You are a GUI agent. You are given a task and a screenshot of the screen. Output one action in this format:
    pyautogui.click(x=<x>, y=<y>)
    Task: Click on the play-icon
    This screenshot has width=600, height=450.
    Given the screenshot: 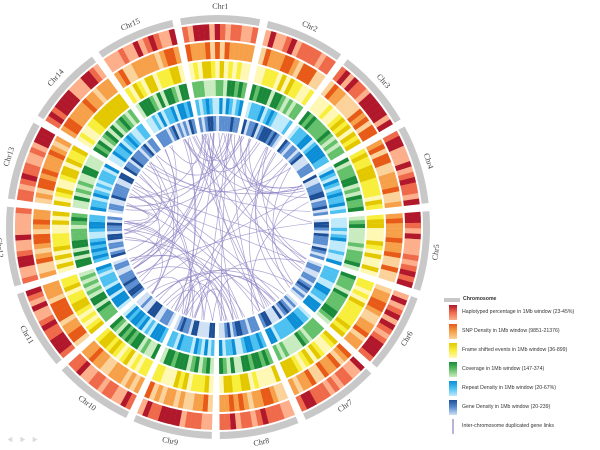 What is the action you would take?
    pyautogui.click(x=22, y=439)
    